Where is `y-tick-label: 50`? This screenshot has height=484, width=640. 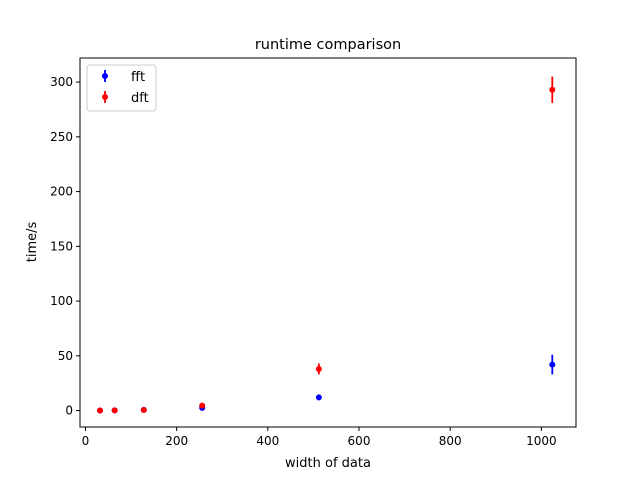
y-tick-label: 50 is located at coordinates (65, 356).